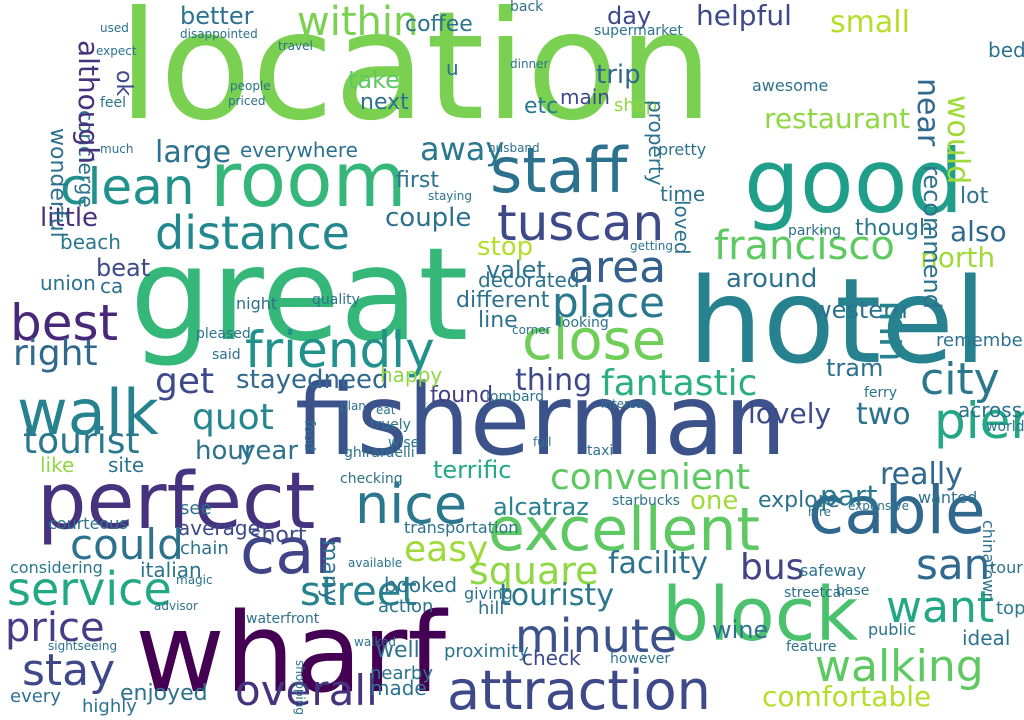 The height and width of the screenshot is (720, 1024). I want to click on cloud-word: average, so click(219, 528).